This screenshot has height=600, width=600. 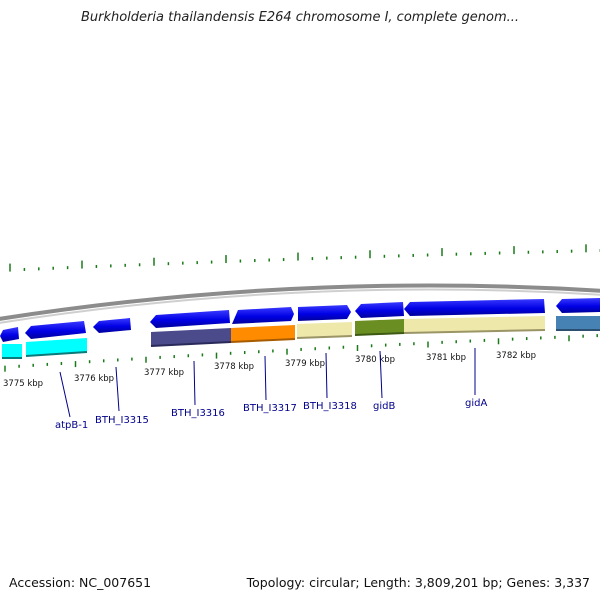 I want to click on scale-label: 3778 kbp, so click(x=234, y=367).